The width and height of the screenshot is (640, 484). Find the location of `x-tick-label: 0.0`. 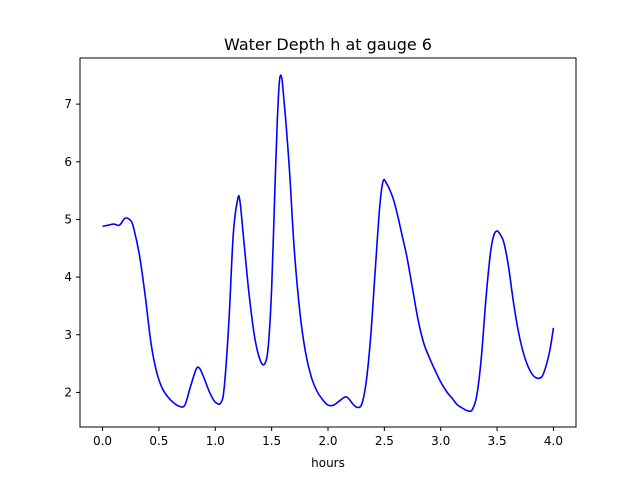

x-tick-label: 0.0 is located at coordinates (102, 441).